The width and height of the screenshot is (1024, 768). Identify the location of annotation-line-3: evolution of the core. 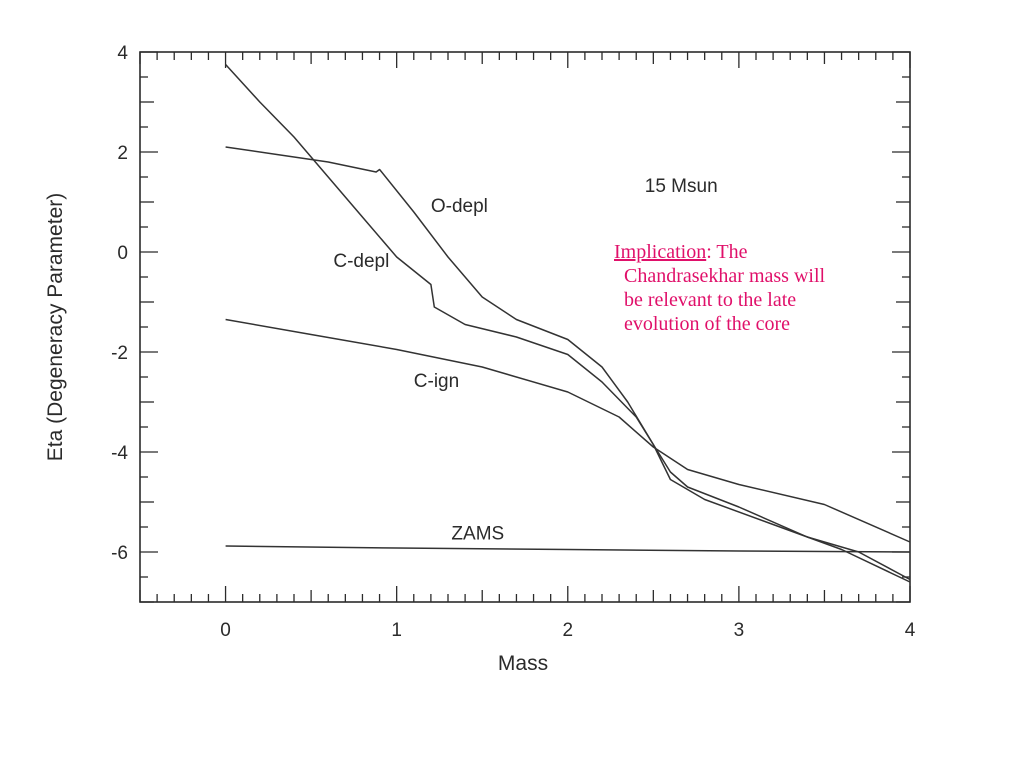
(707, 324).